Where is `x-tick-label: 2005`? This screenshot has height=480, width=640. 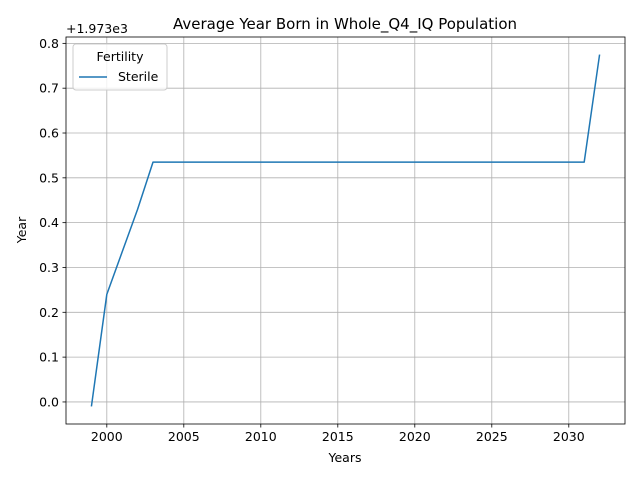 x-tick-label: 2005 is located at coordinates (184, 436).